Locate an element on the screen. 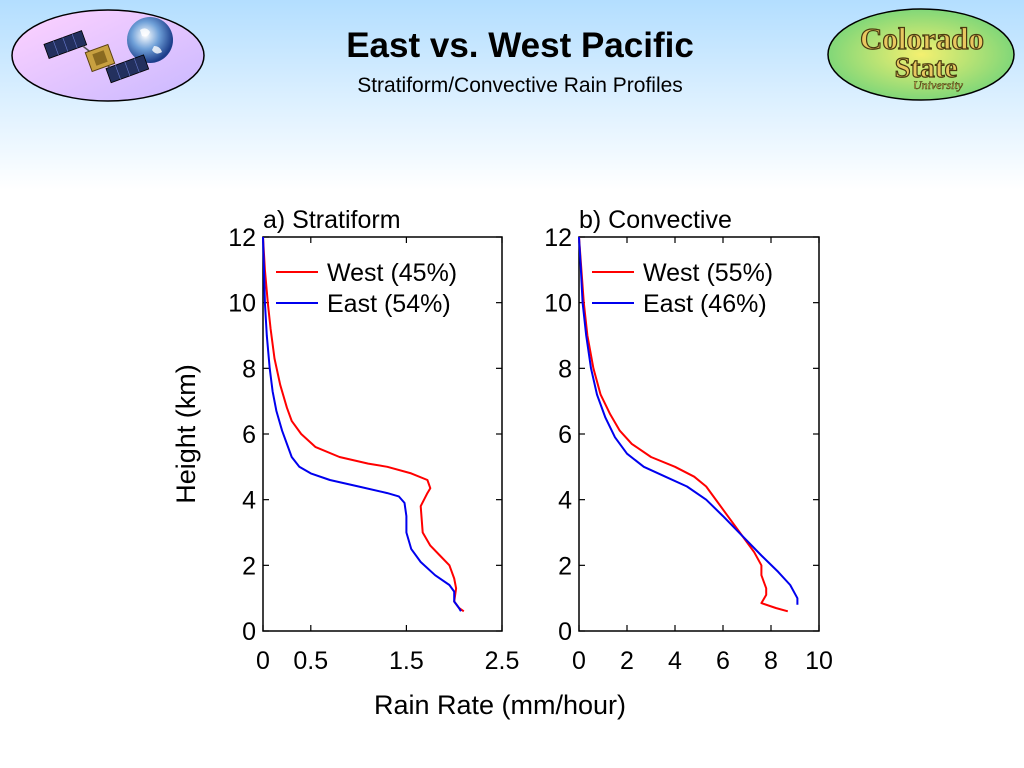  x-tick-label: 8 is located at coordinates (771, 661).